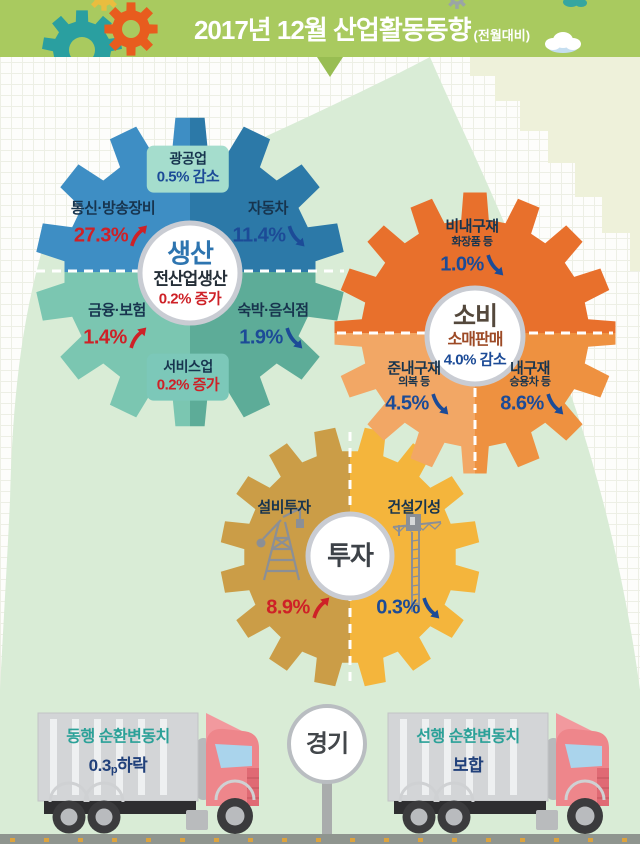  I want to click on cloud-icon, so click(563, 42).